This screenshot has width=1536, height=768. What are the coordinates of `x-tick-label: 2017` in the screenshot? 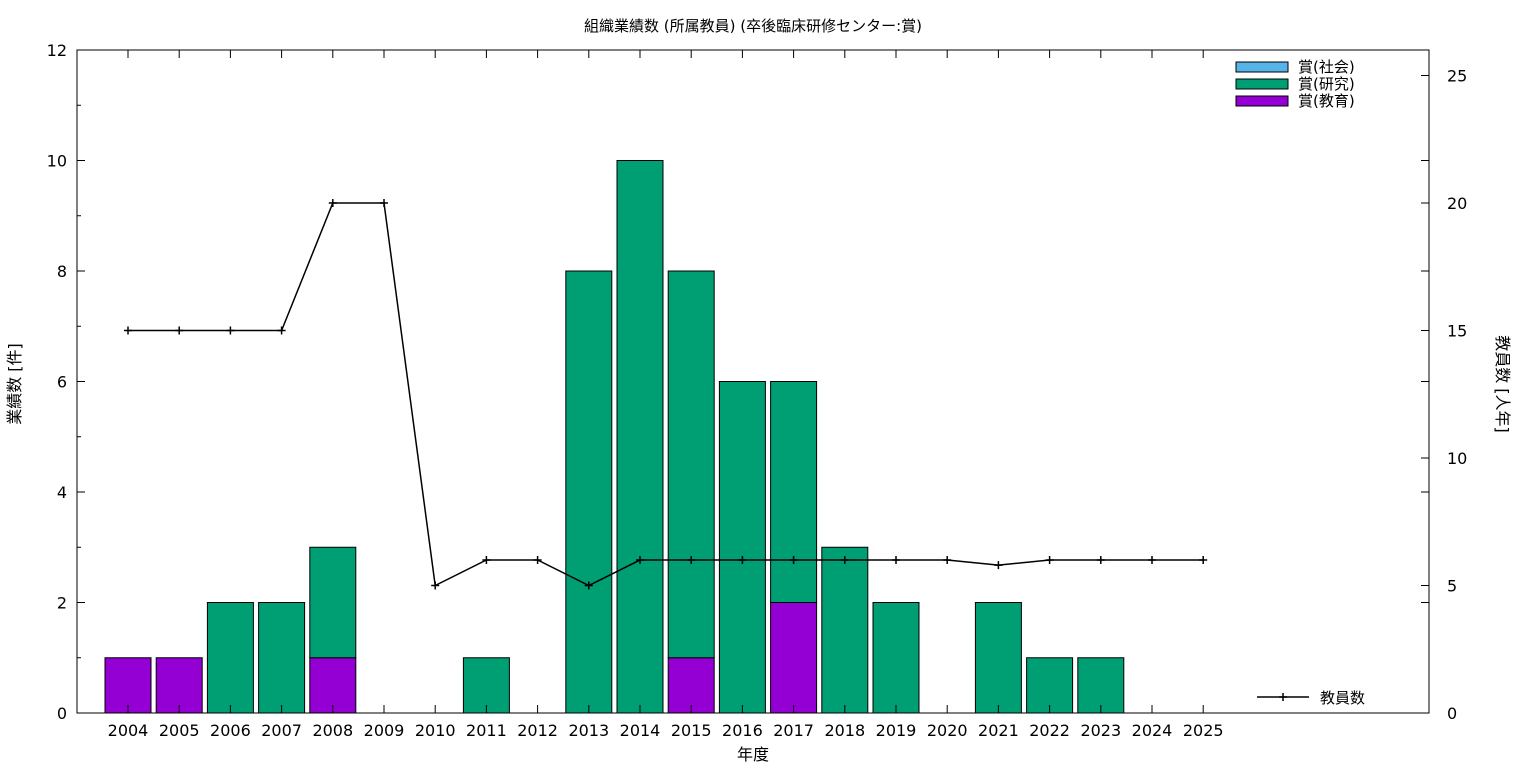 It's located at (793, 730).